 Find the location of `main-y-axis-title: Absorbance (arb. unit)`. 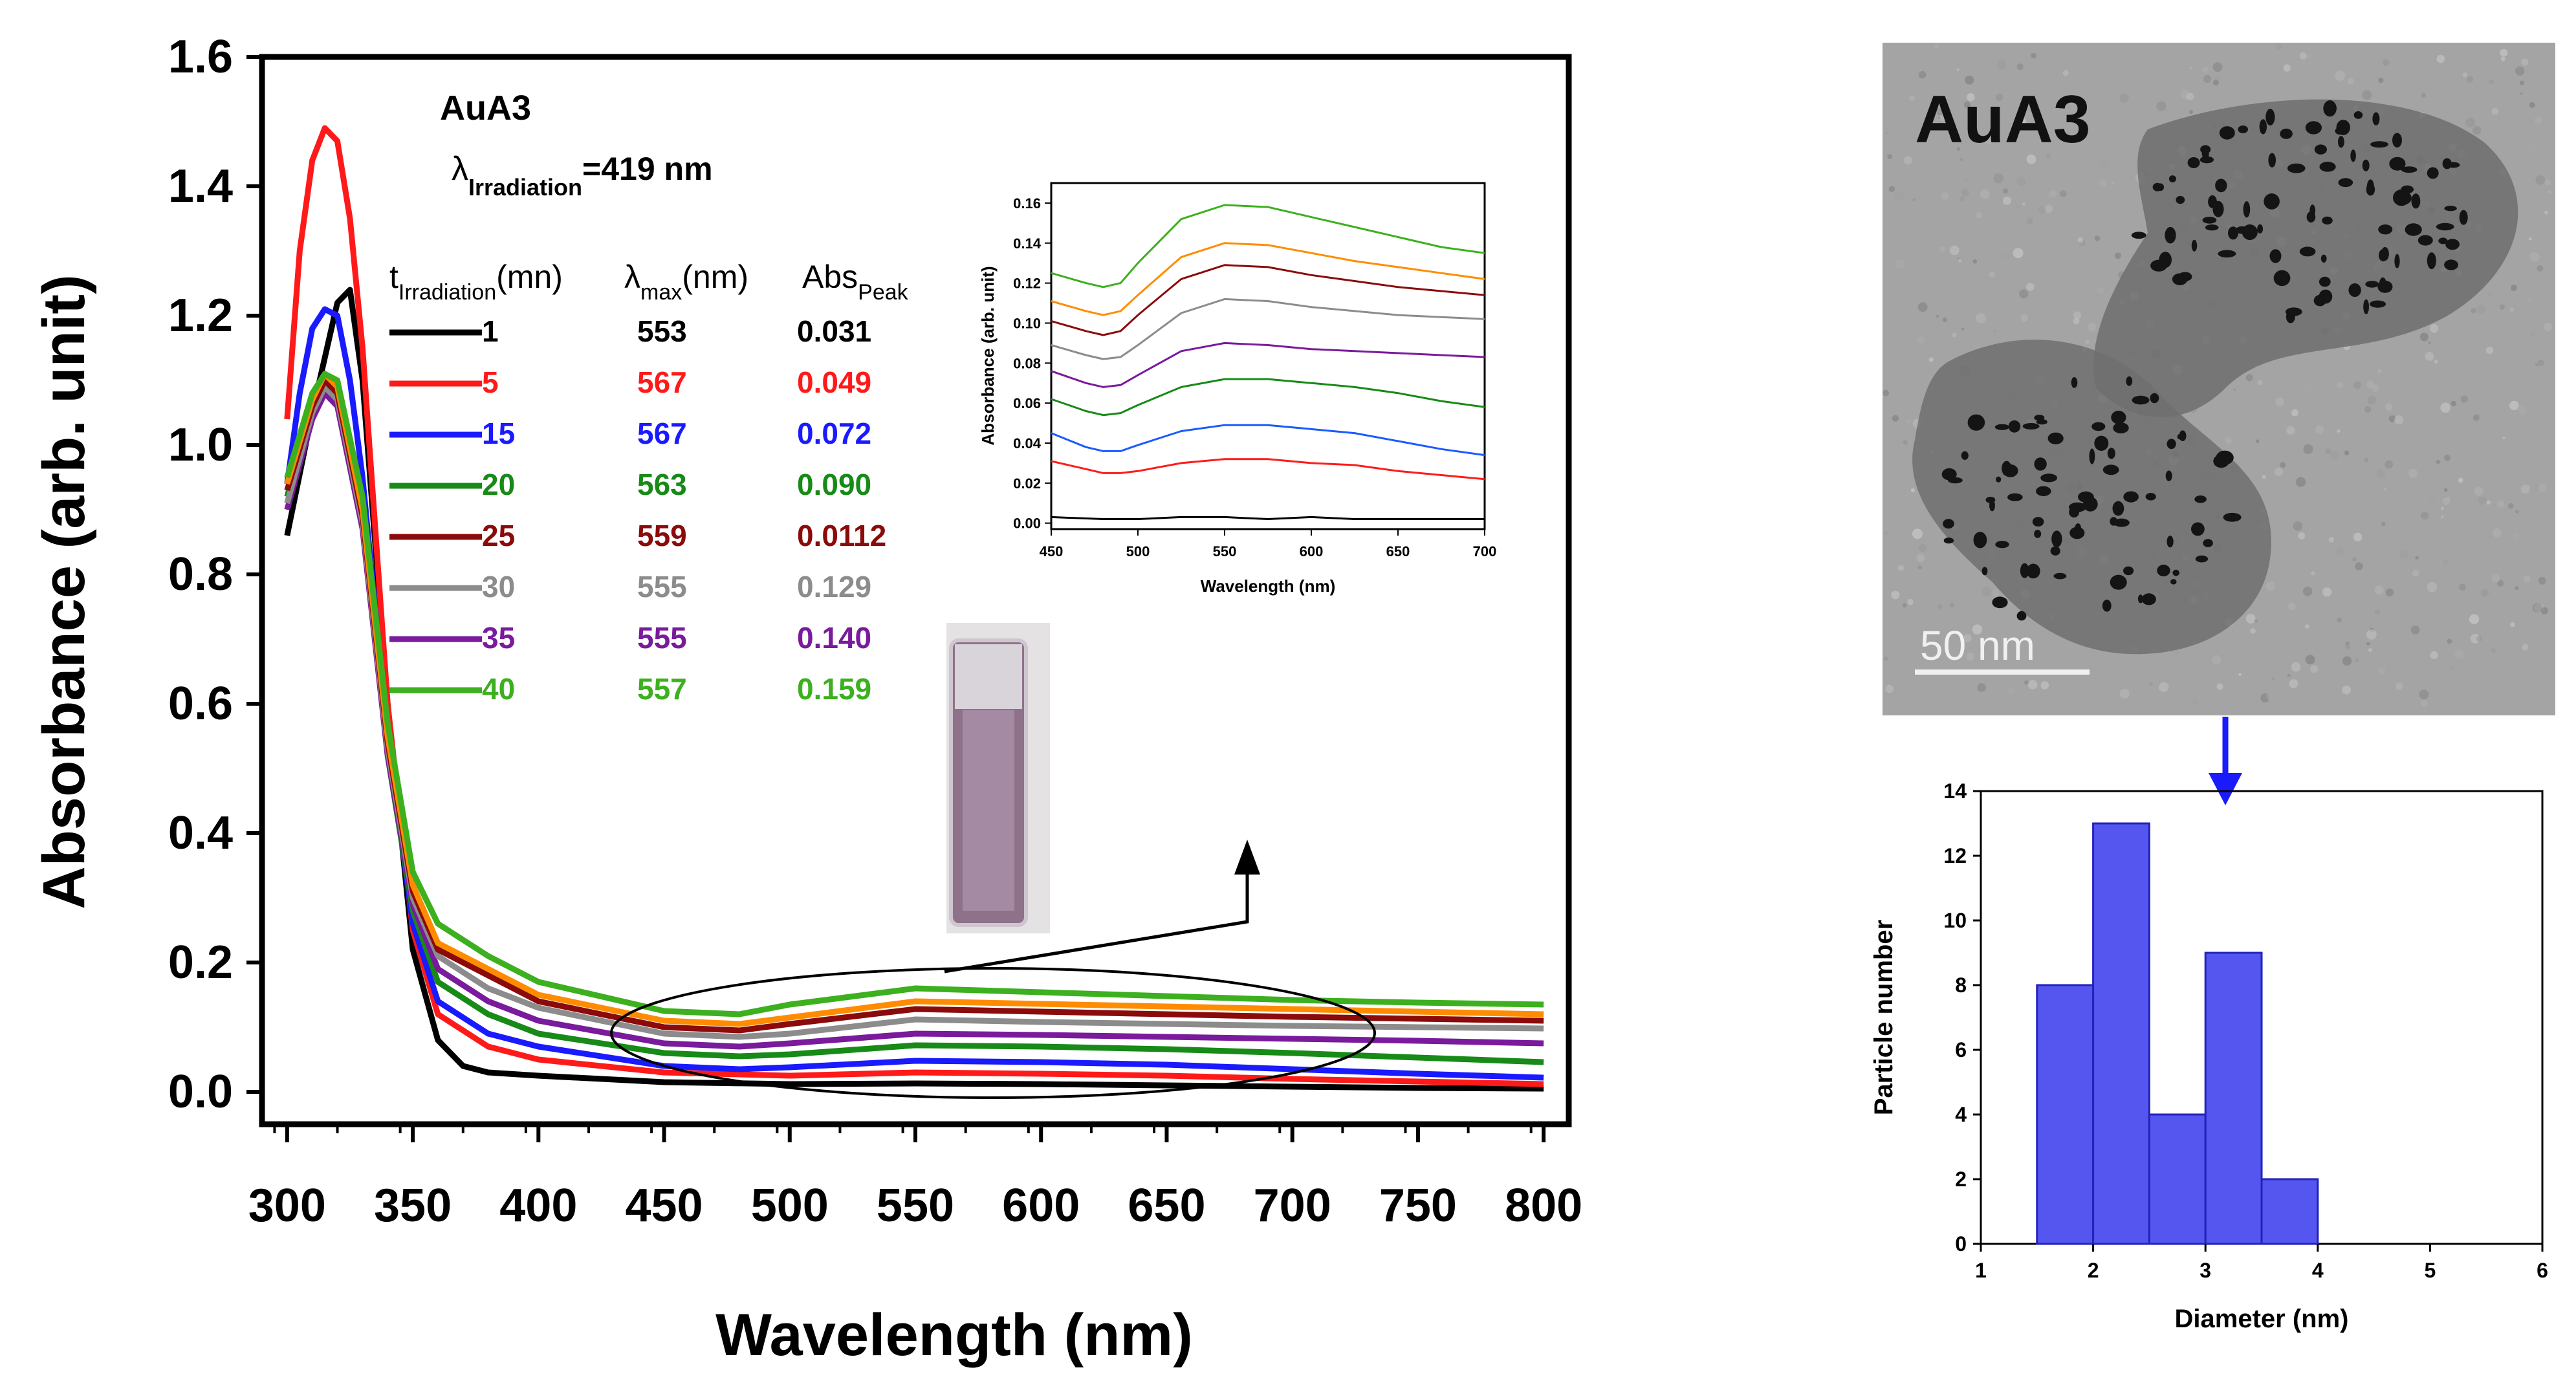

main-y-axis-title: Absorbance (arb. unit) is located at coordinates (64, 591).